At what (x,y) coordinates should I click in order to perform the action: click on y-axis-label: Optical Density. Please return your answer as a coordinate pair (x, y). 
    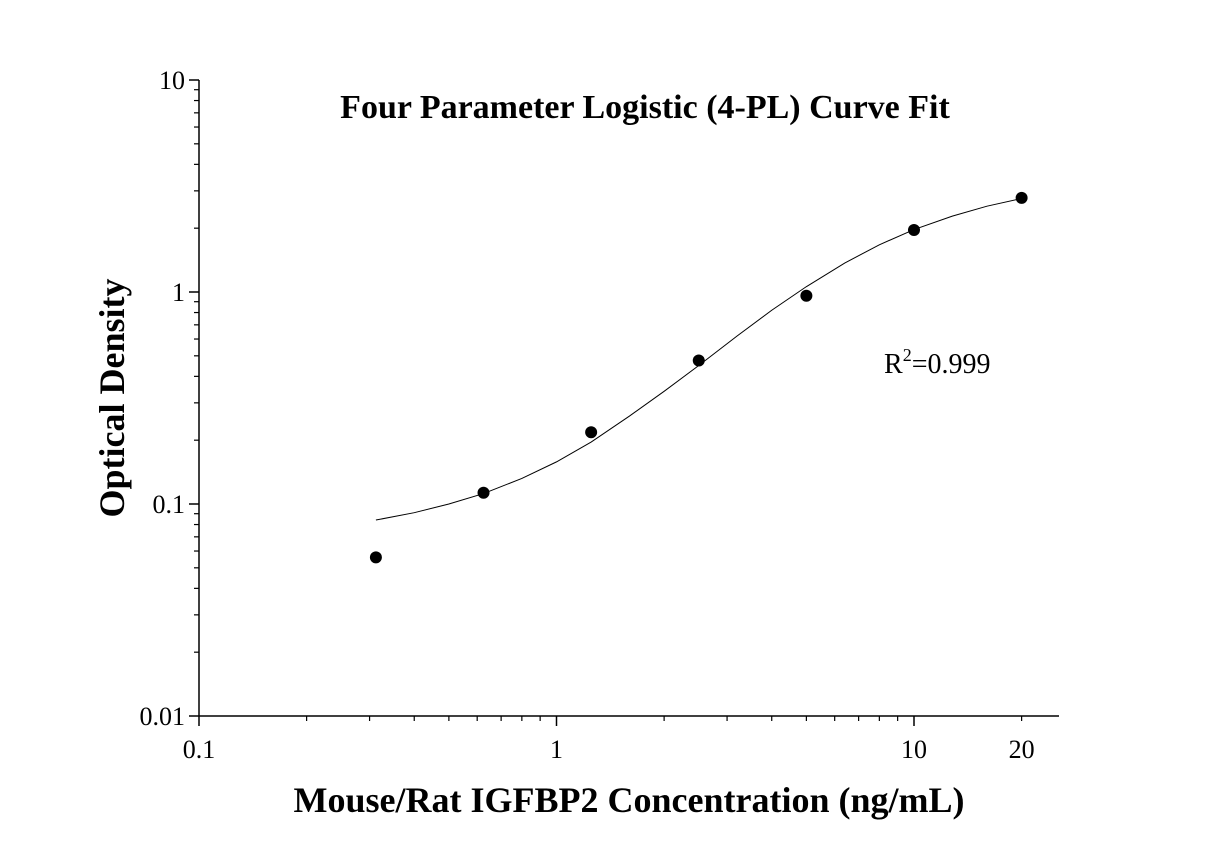
    Looking at the image, I should click on (112, 398).